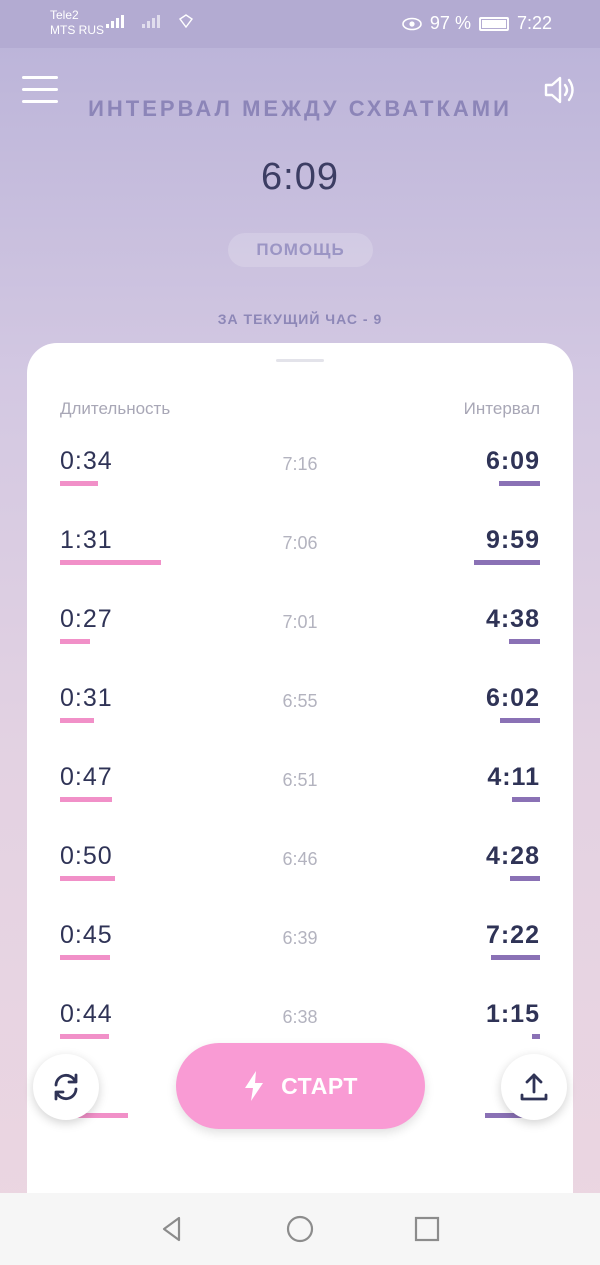 This screenshot has height=1265, width=600. I want to click on share-button, so click(534, 1087).